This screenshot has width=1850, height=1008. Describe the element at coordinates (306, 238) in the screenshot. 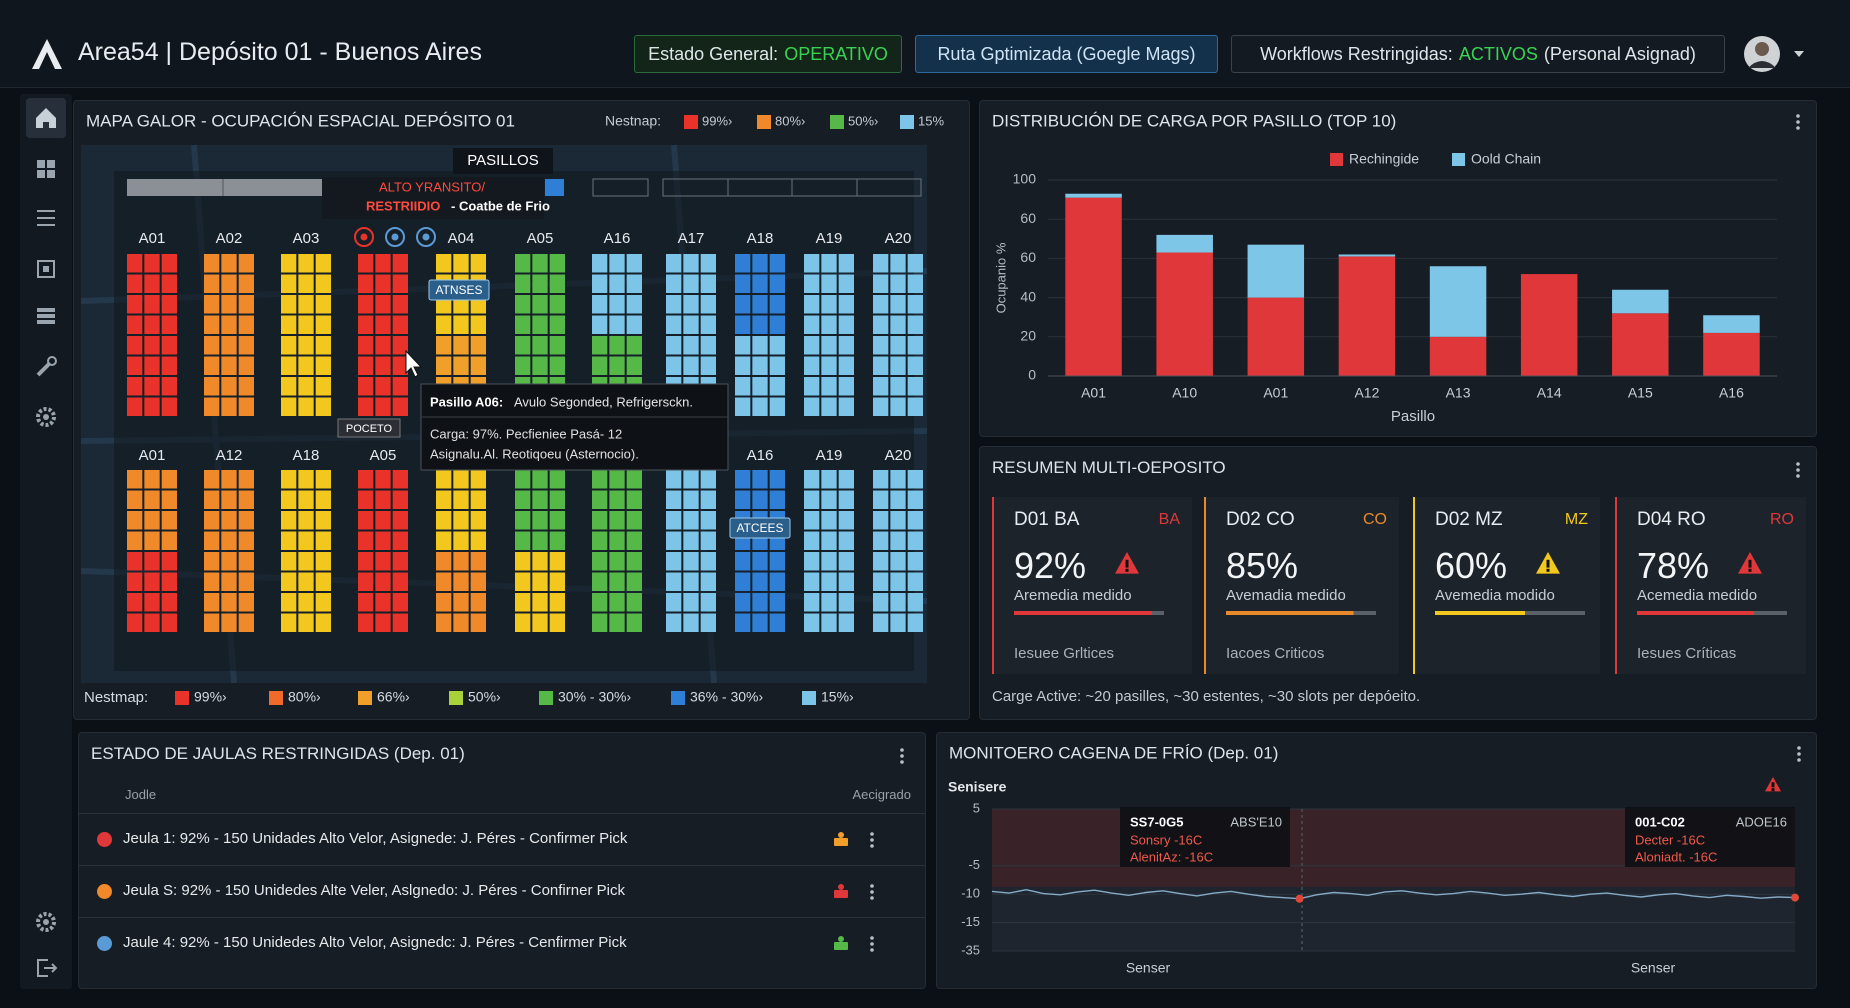

I see `aisle-label: A03` at that location.